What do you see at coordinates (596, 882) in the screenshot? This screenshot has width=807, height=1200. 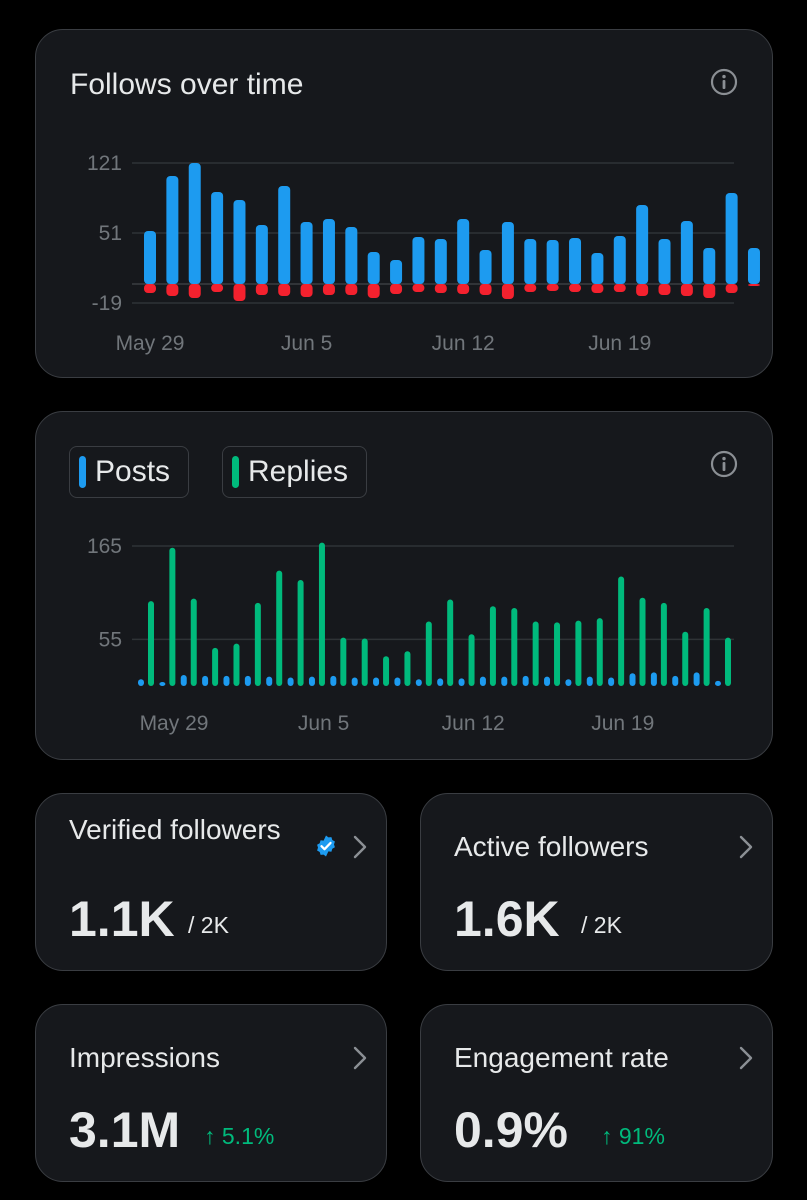 I see `active-followers-card: Active followers 1.6K / 2K` at bounding box center [596, 882].